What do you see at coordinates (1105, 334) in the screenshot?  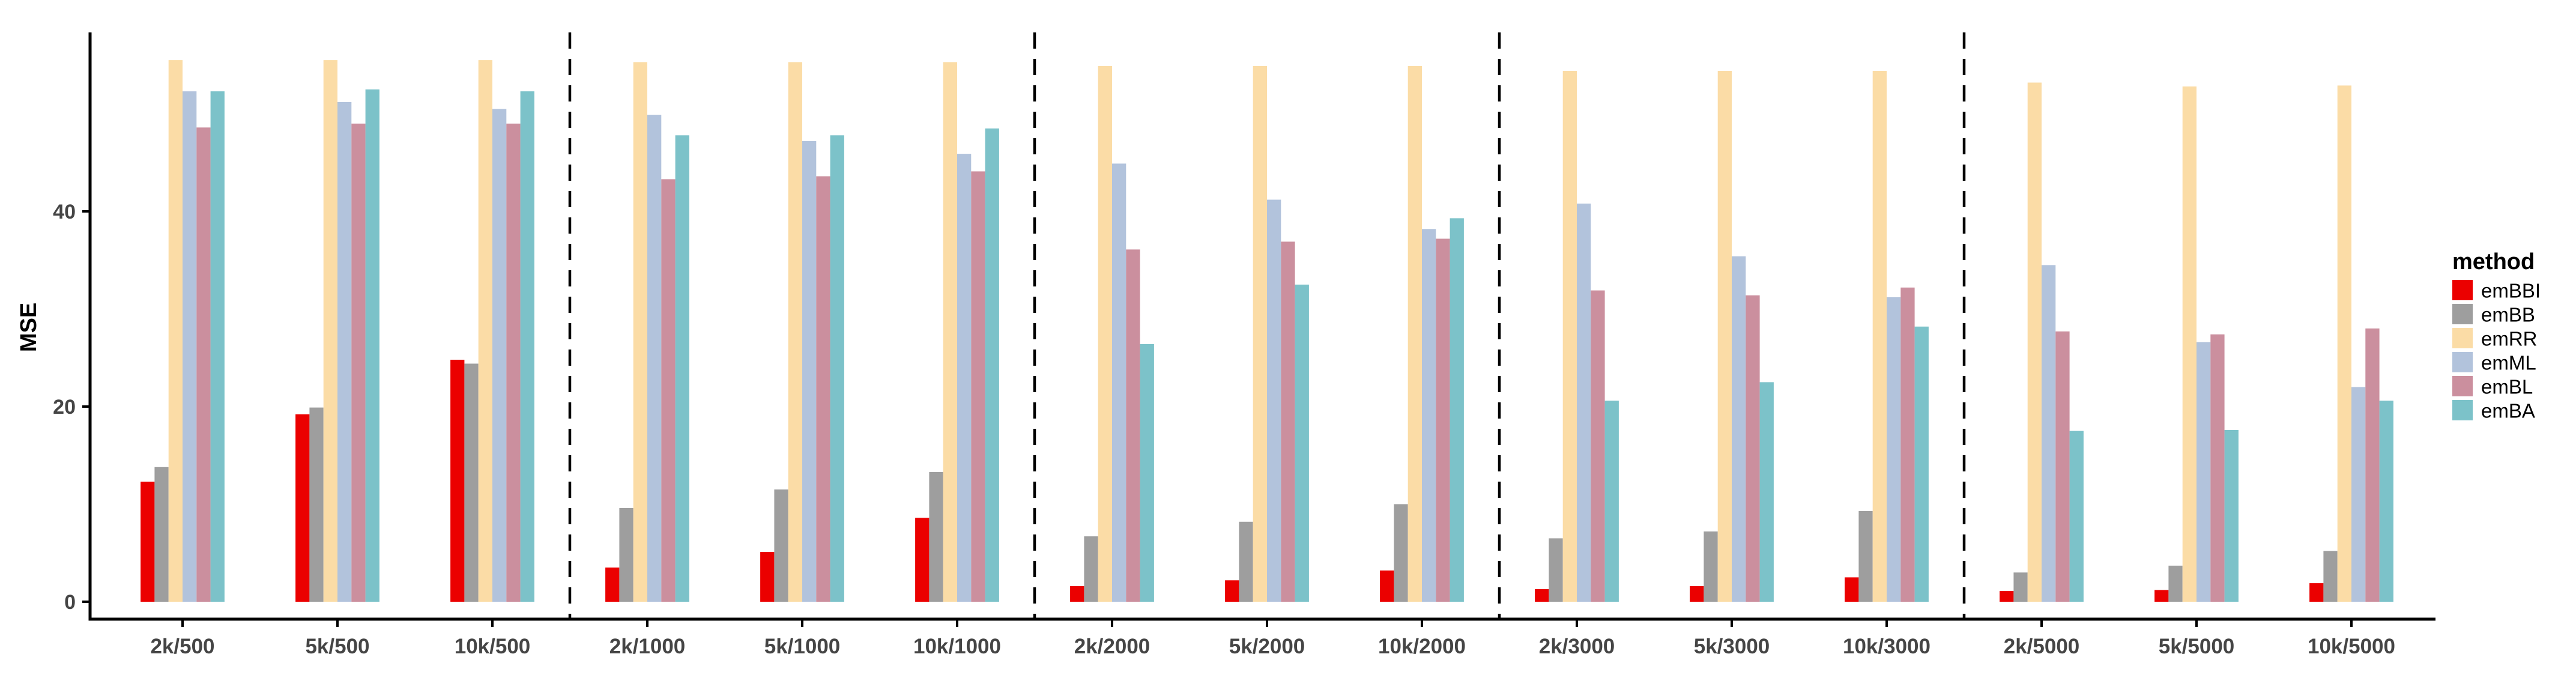 I see `bar-emRR-2k/2000` at bounding box center [1105, 334].